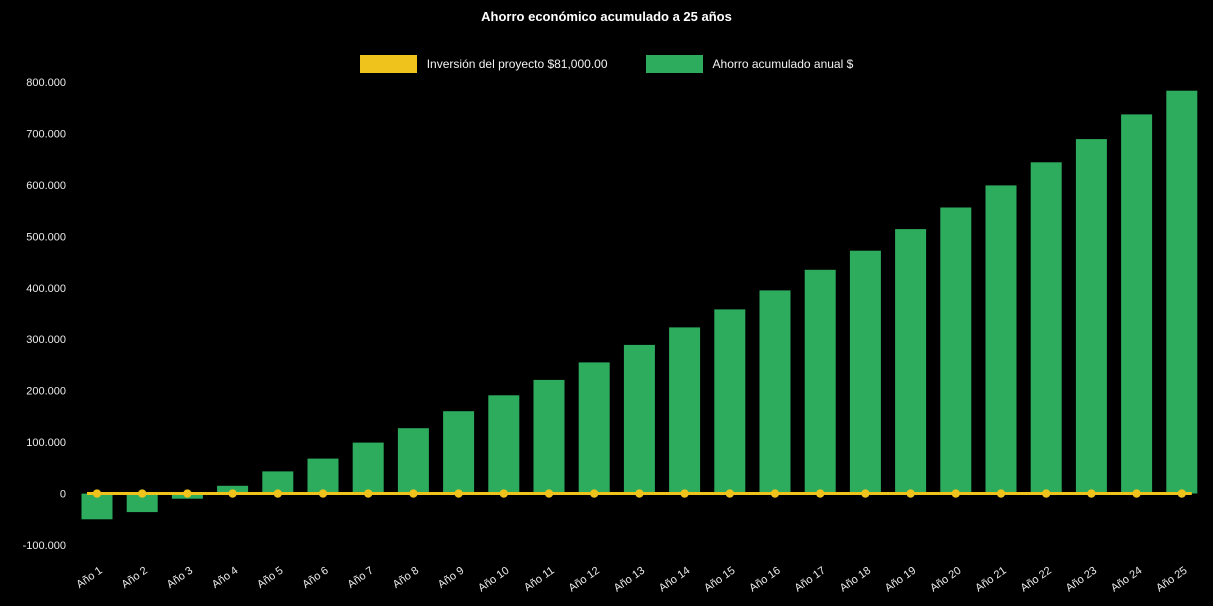  What do you see at coordinates (493, 580) in the screenshot?
I see `x-axis-label: Año 10` at bounding box center [493, 580].